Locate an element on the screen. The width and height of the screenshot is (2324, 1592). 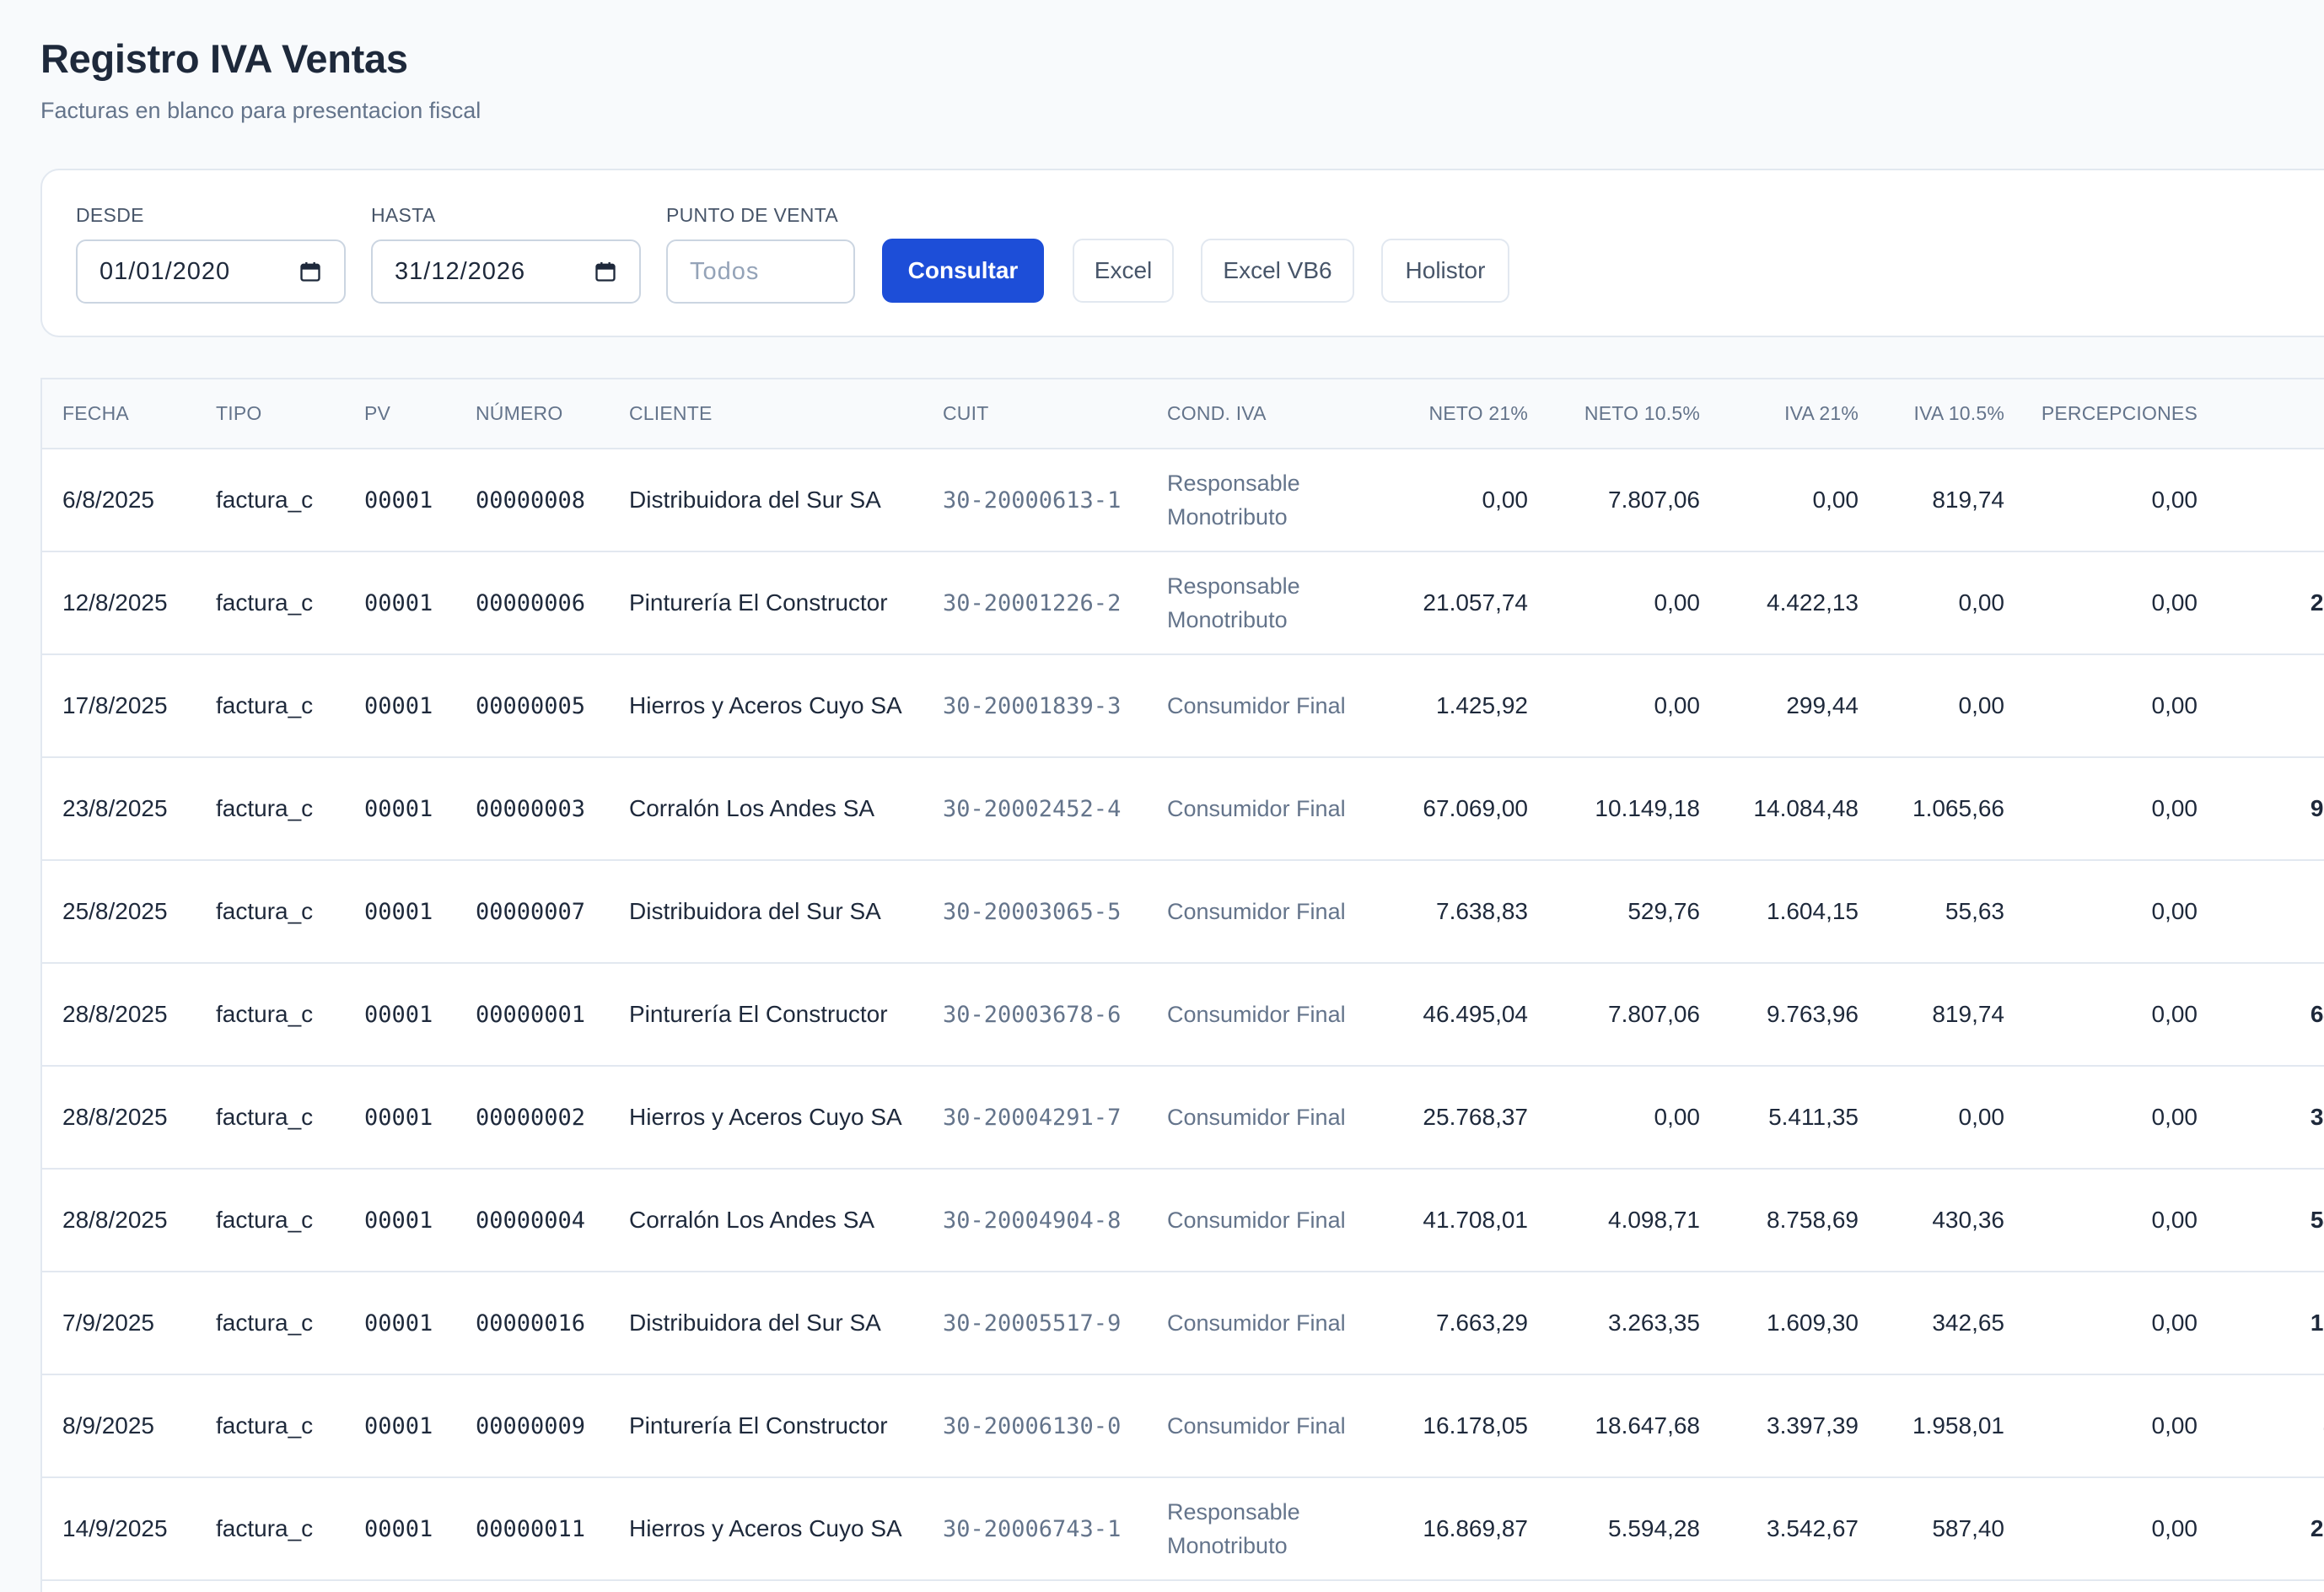
col-neto-21: NETO 21% is located at coordinates (1478, 413).